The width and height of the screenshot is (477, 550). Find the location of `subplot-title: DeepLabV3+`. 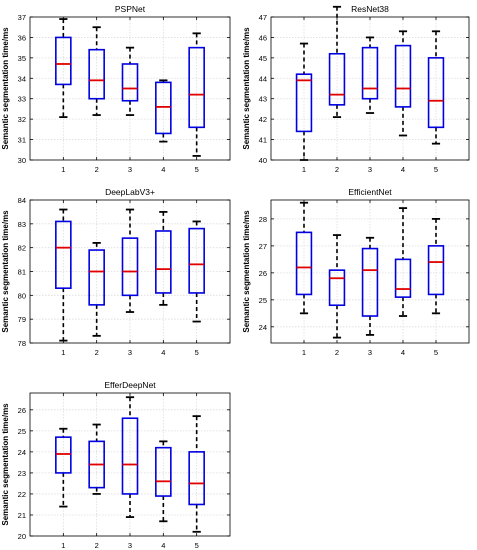

subplot-title: DeepLabV3+ is located at coordinates (130, 192).